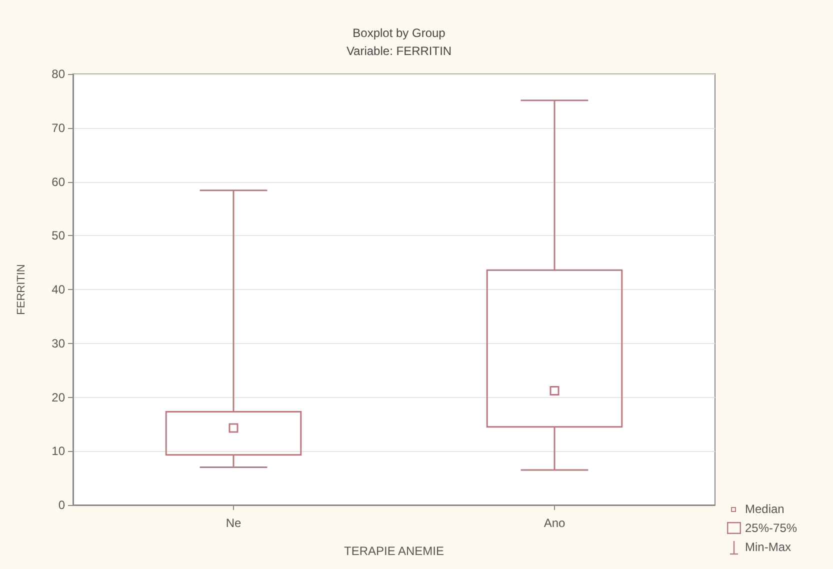 This screenshot has height=569, width=833. What do you see at coordinates (771, 528) in the screenshot?
I see `text: 25%-75%` at bounding box center [771, 528].